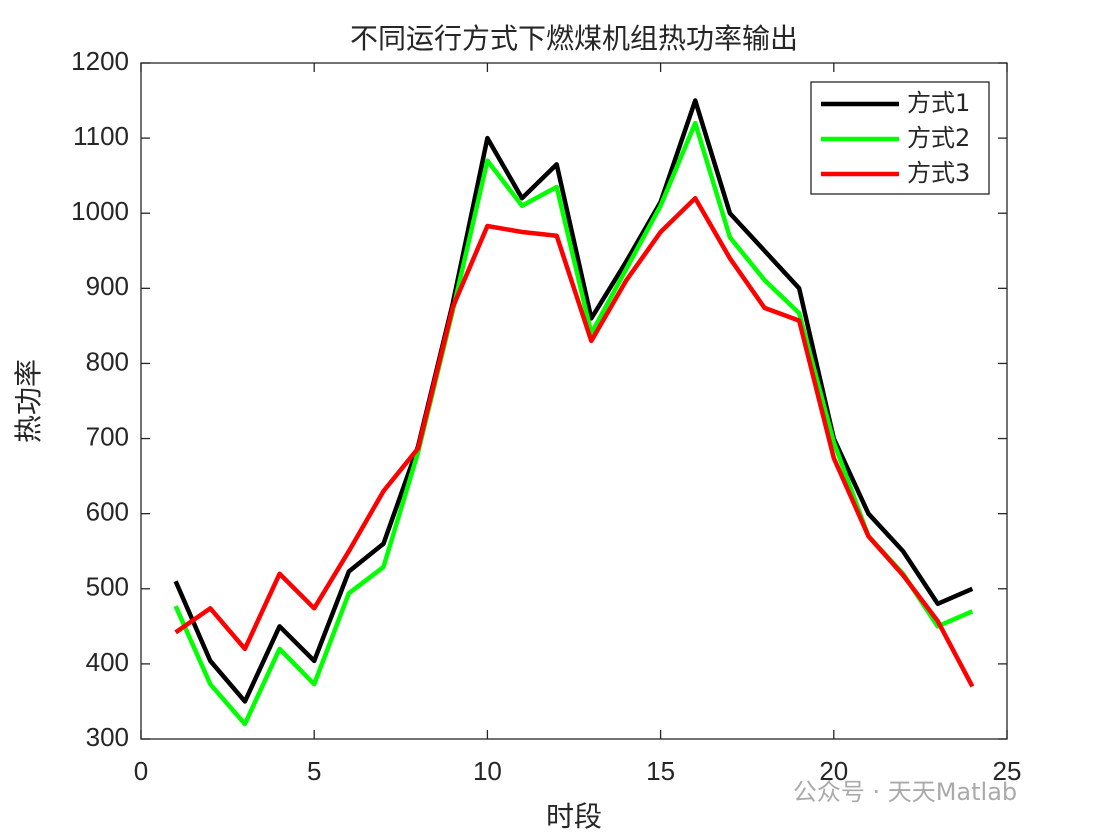  What do you see at coordinates (938, 103) in the screenshot?
I see `legend-label: 方式1` at bounding box center [938, 103].